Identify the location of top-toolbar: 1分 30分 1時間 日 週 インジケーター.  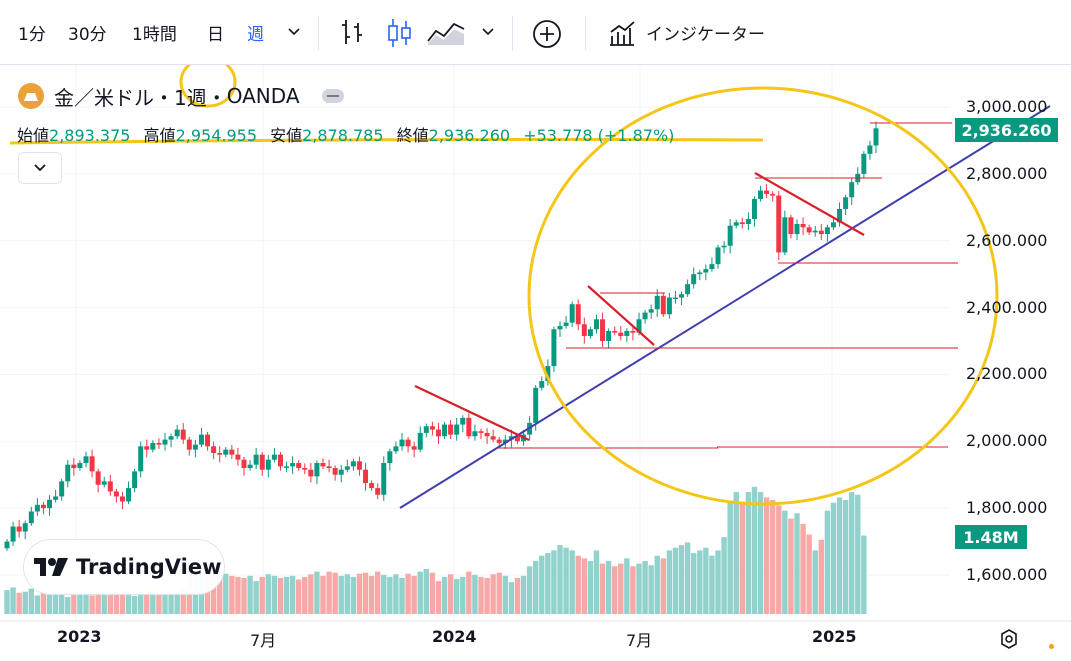
(535, 32).